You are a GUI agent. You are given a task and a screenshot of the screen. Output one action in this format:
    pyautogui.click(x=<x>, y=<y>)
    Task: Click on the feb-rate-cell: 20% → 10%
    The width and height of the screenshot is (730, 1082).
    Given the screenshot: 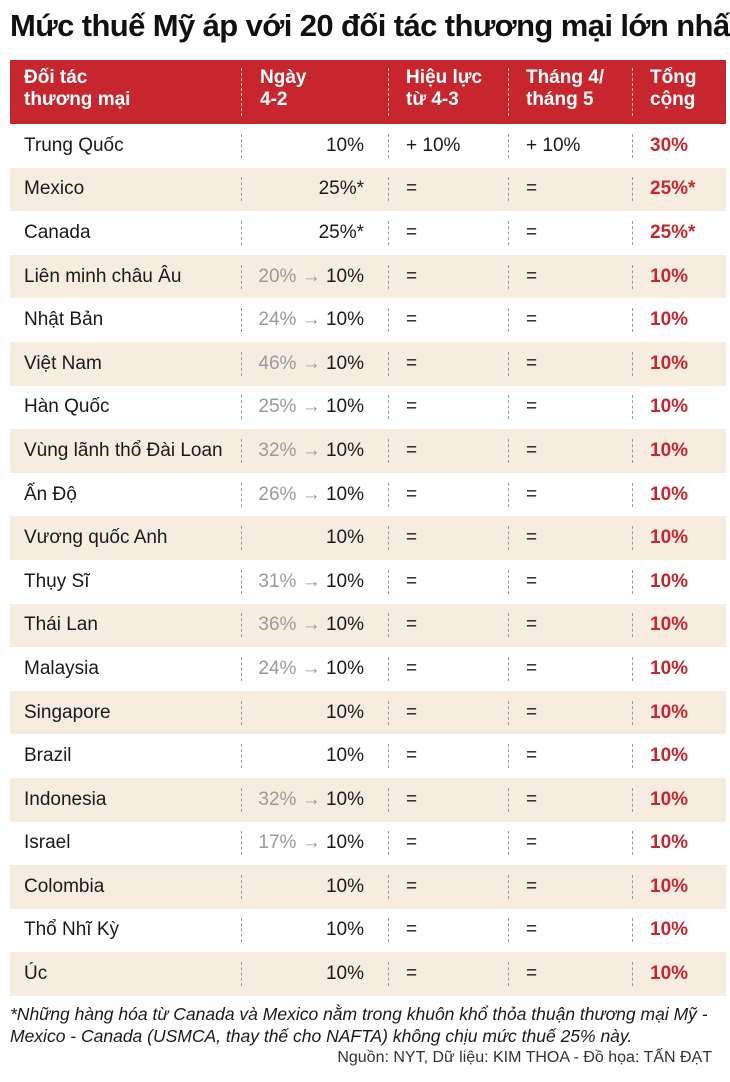 What is the action you would take?
    pyautogui.click(x=311, y=277)
    